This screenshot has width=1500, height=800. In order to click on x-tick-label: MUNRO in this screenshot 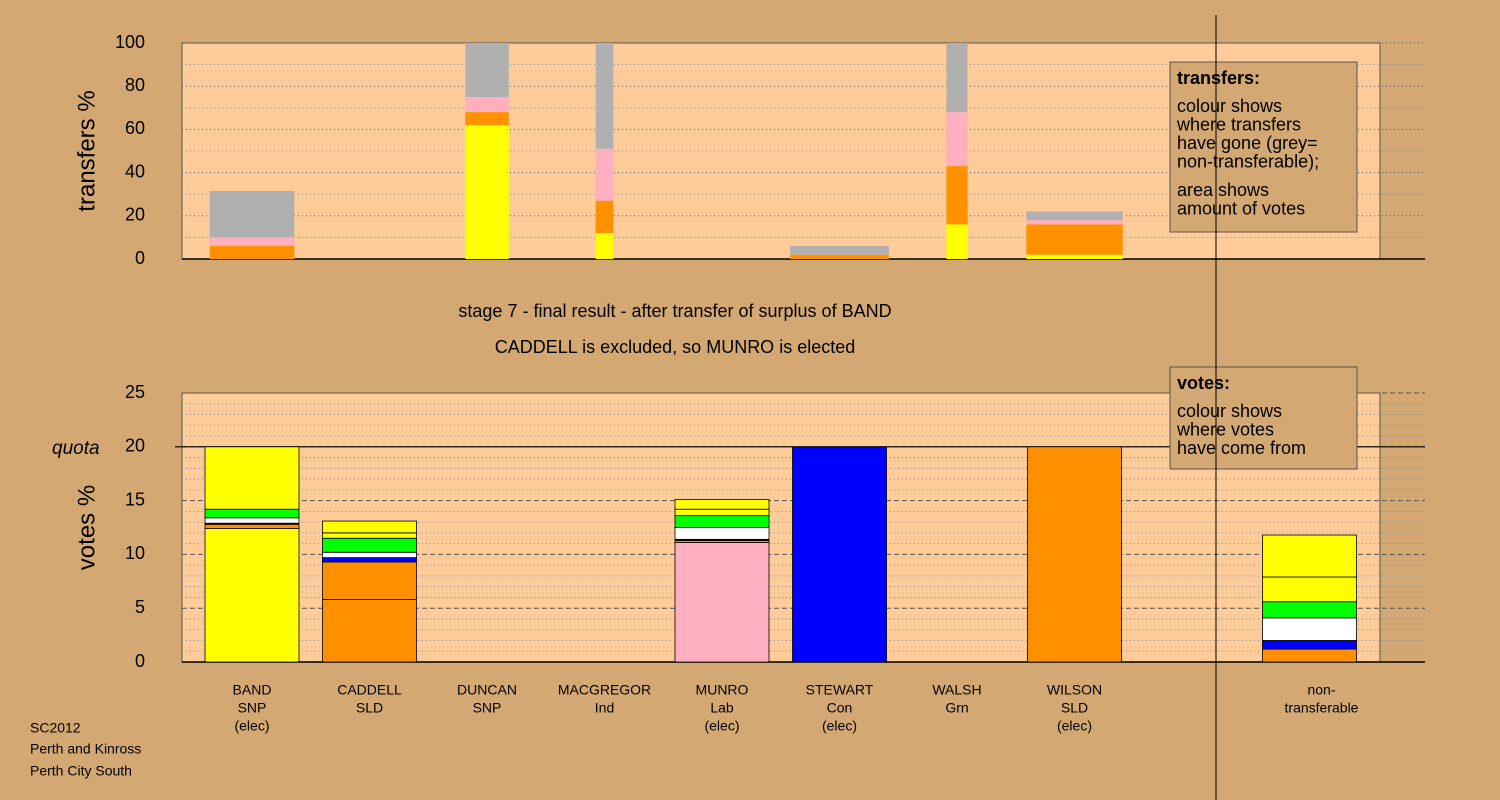, I will do `click(722, 690)`.